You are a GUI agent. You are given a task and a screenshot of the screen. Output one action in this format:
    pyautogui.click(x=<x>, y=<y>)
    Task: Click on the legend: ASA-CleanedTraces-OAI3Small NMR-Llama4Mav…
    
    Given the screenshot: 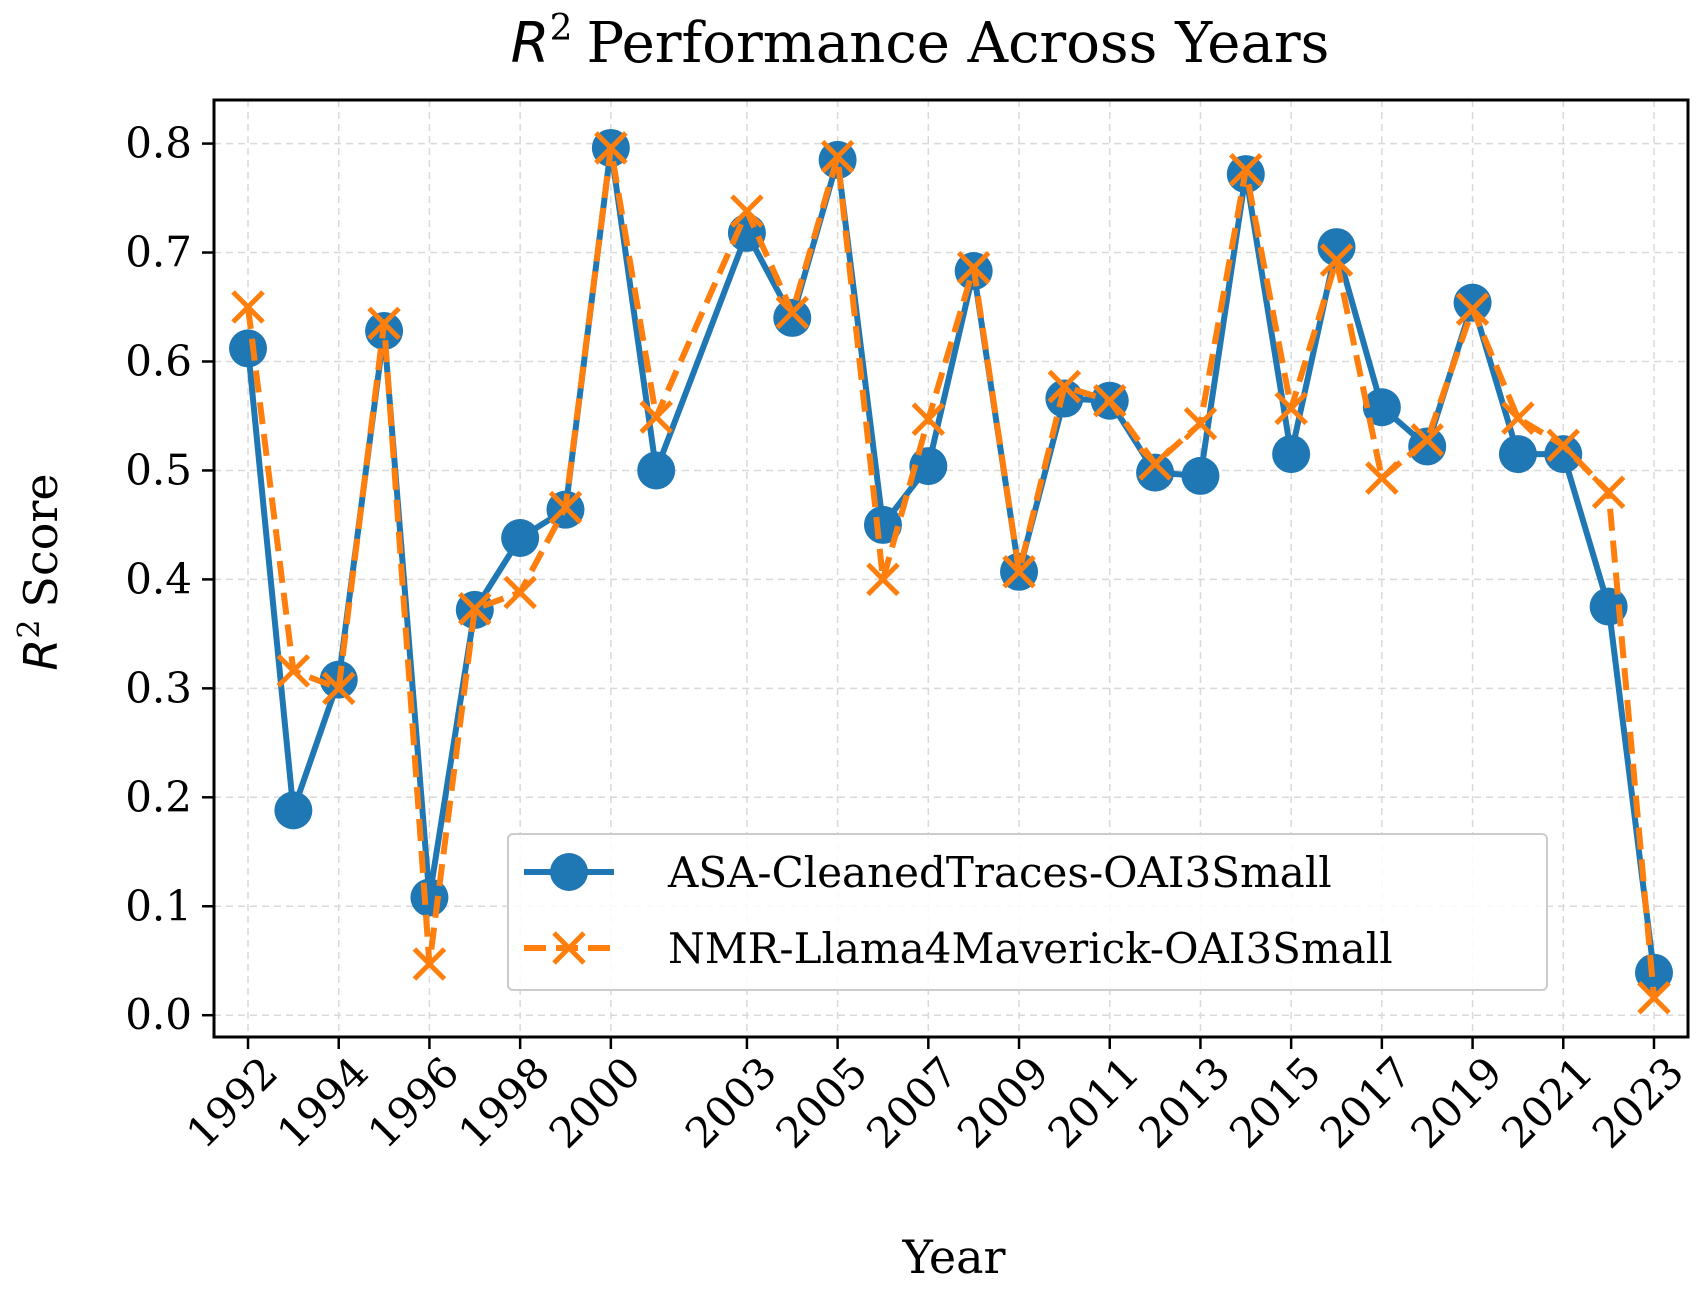 What is the action you would take?
    pyautogui.click(x=1027, y=912)
    